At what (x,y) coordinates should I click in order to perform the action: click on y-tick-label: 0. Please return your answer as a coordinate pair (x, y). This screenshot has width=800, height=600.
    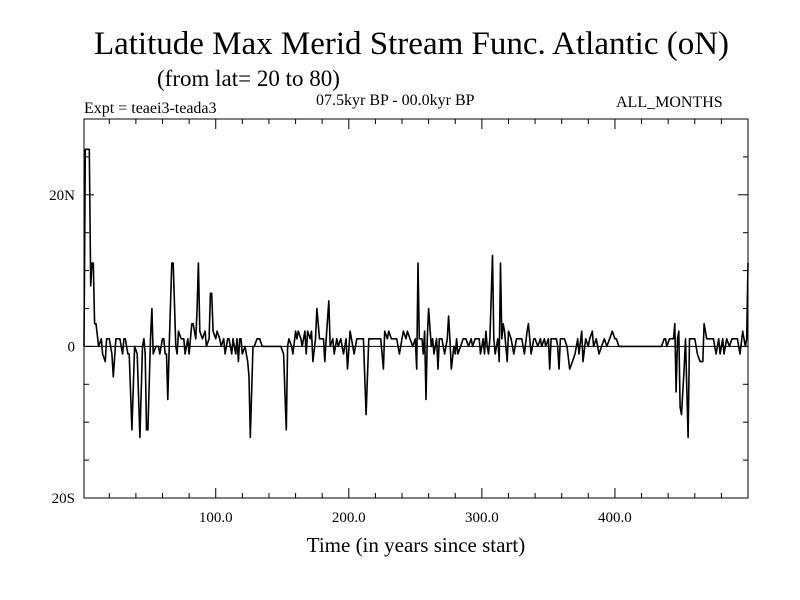
    Looking at the image, I should click on (72, 347).